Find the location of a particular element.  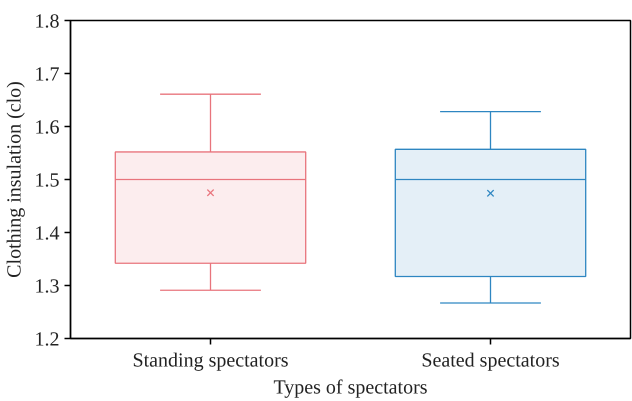

x-tick-label: Standing spectators is located at coordinates (210, 361).